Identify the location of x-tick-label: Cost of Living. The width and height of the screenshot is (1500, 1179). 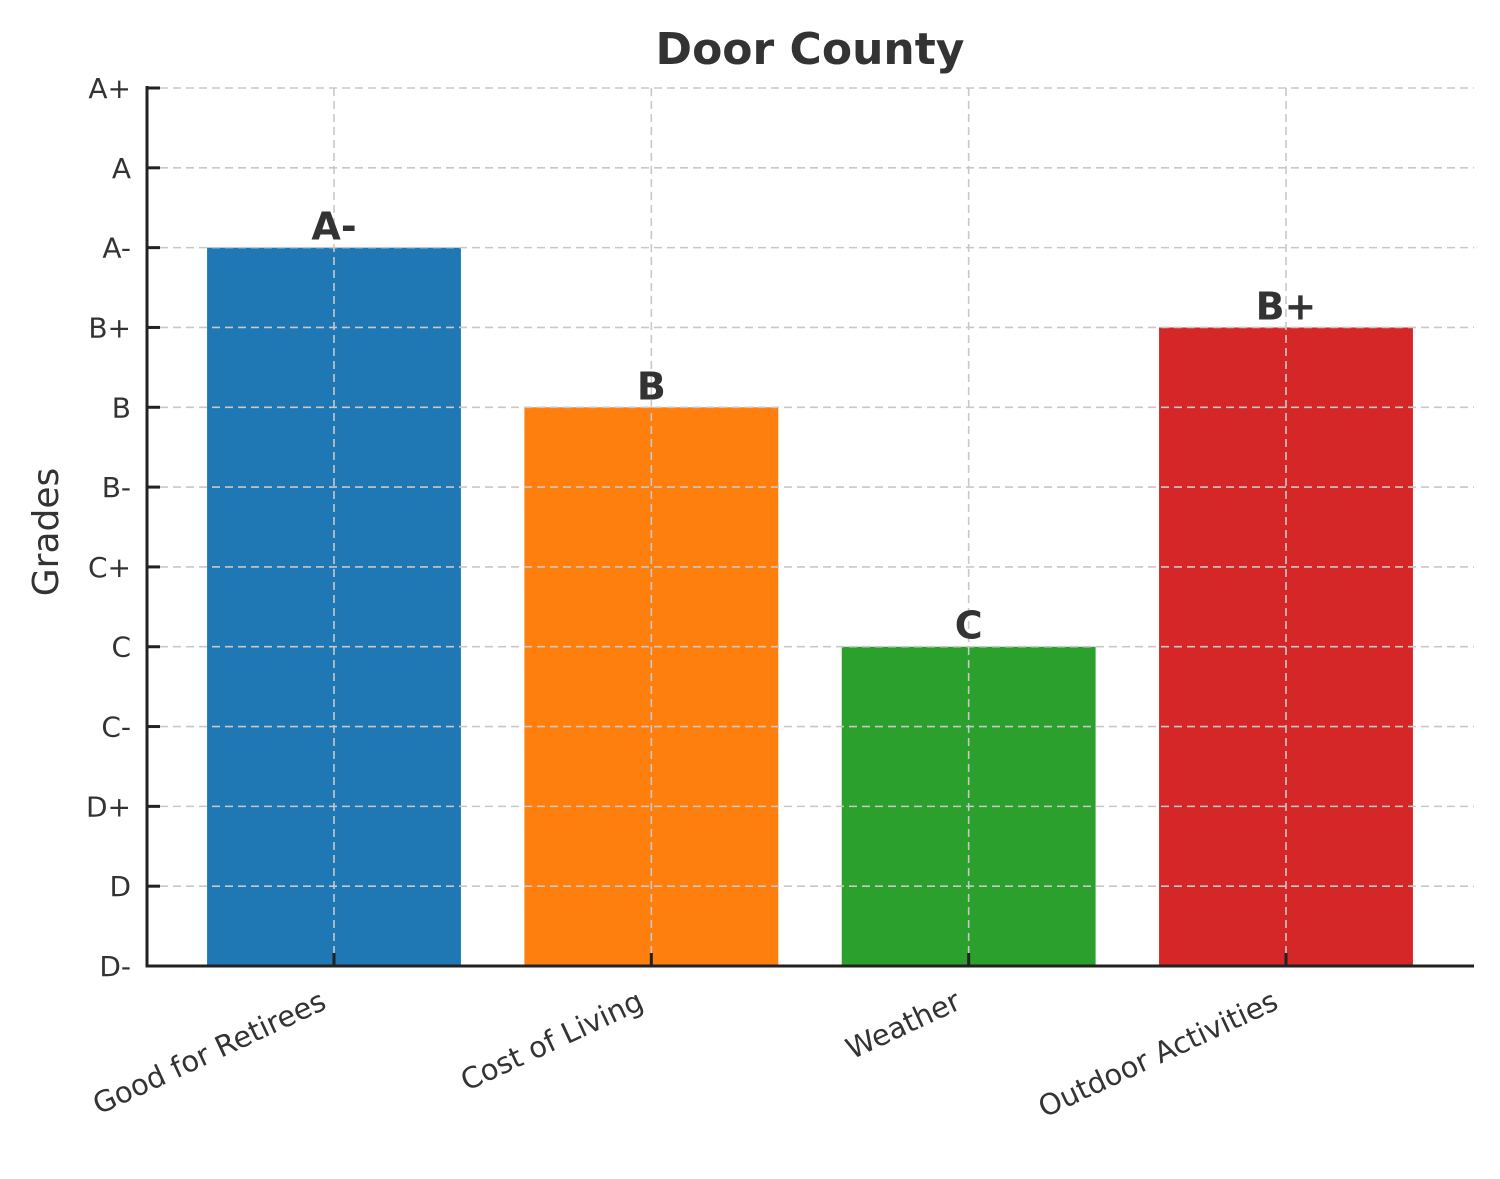
(551, 1041).